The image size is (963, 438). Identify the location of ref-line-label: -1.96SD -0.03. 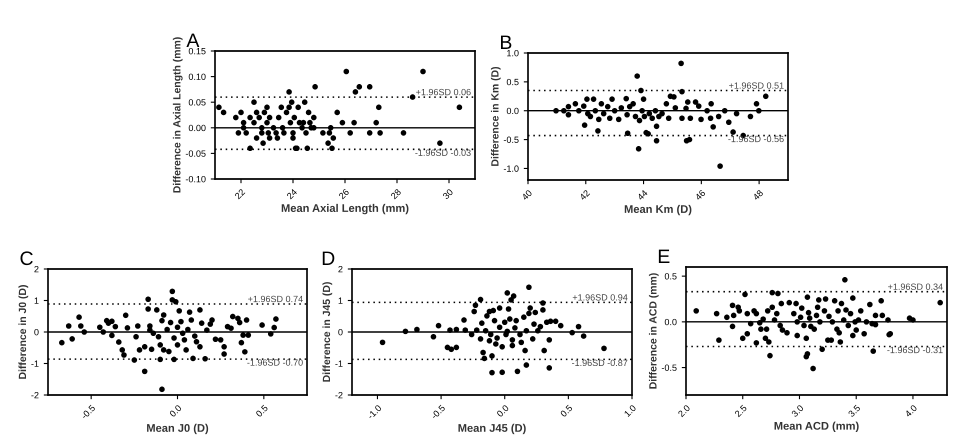
(443, 153).